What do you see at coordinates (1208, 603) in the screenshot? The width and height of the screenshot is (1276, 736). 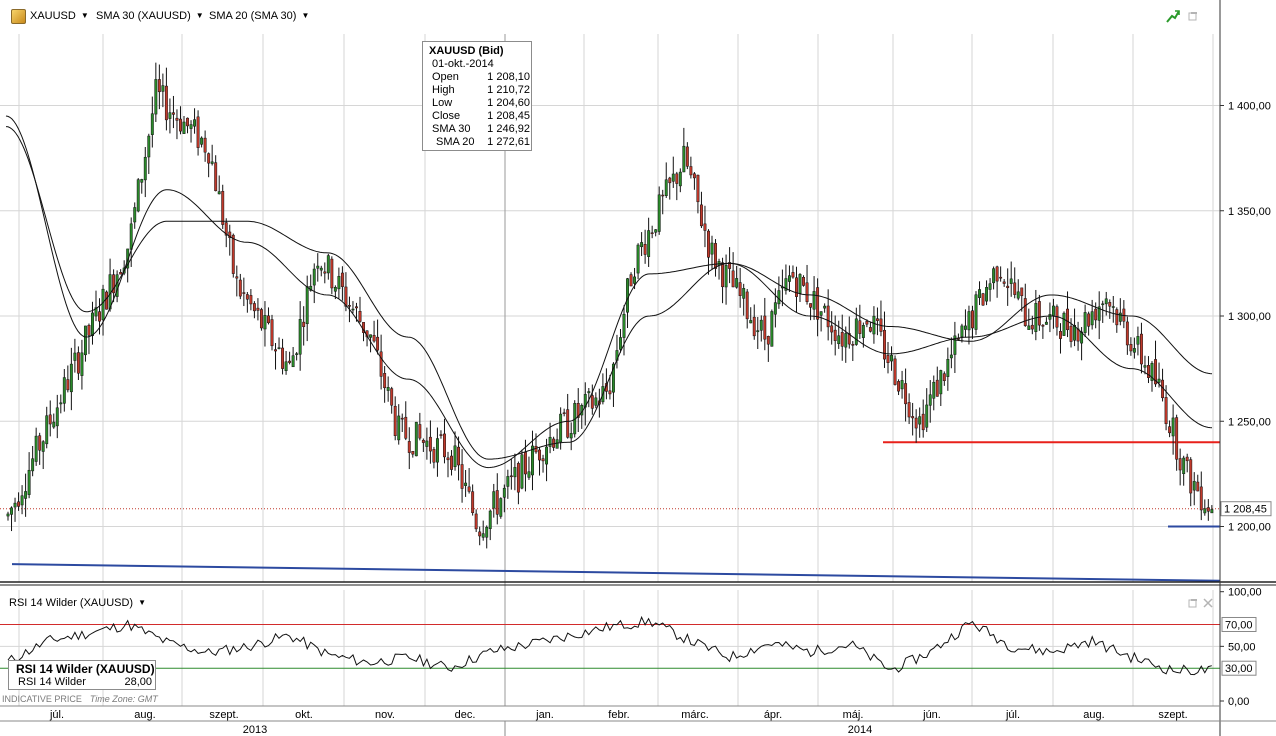 I see `rsi-close-icon` at bounding box center [1208, 603].